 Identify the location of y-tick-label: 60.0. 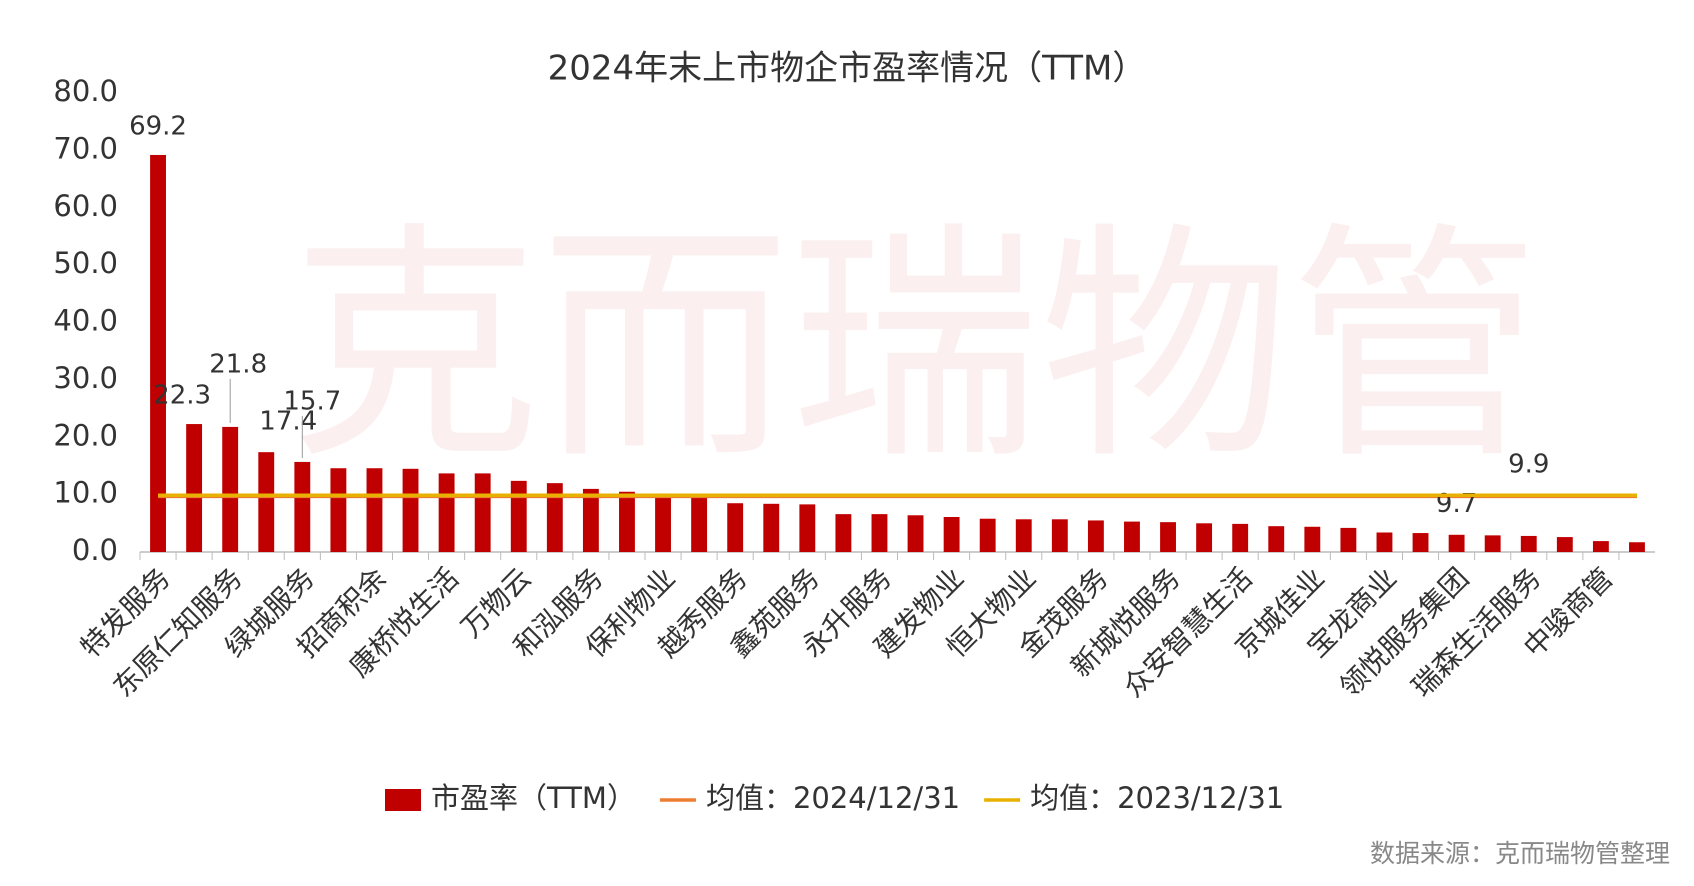
(85, 206).